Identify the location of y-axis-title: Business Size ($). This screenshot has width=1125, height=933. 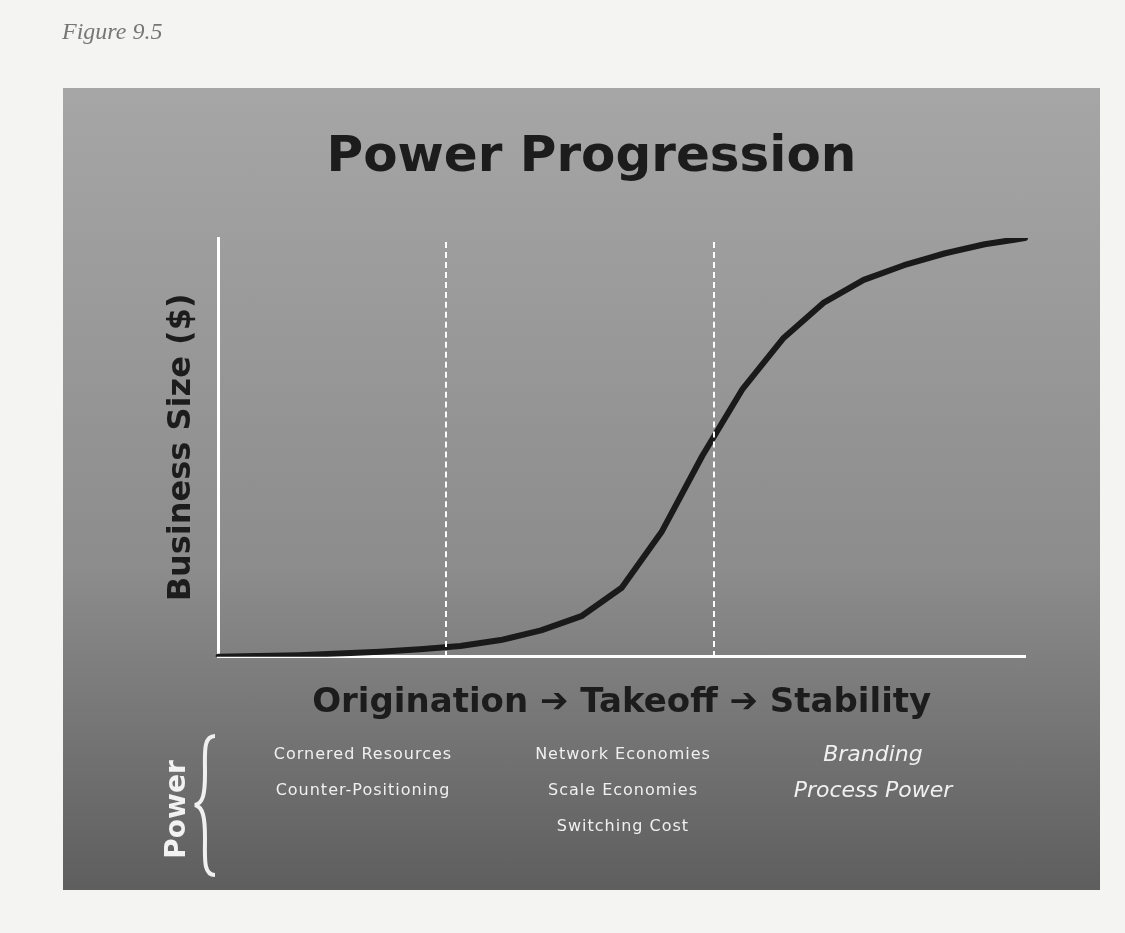
(178, 447).